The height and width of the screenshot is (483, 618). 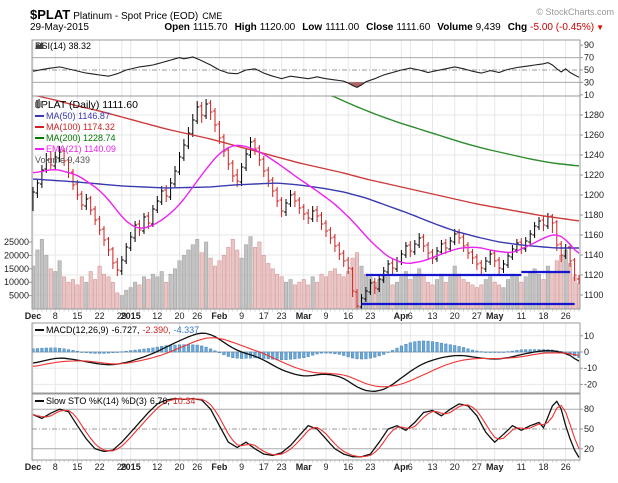 I want to click on stat-label-close: Close, so click(x=380, y=27).